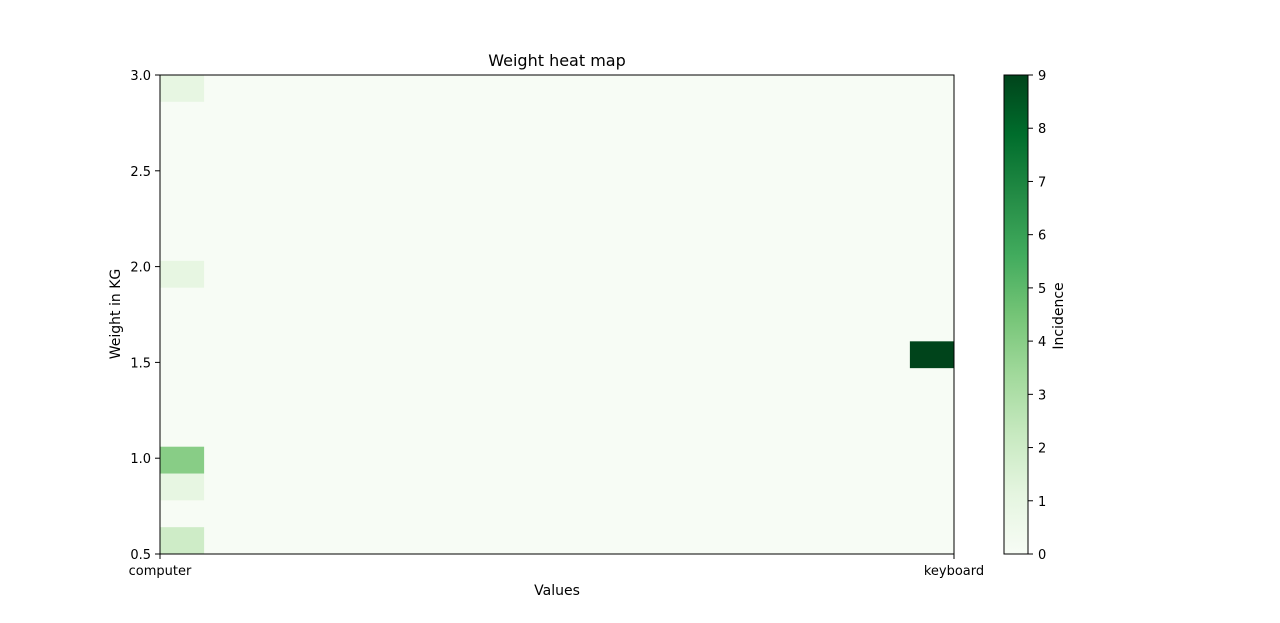 The width and height of the screenshot is (1280, 623). What do you see at coordinates (1042, 182) in the screenshot?
I see `colorbar-tick-label: 7` at bounding box center [1042, 182].